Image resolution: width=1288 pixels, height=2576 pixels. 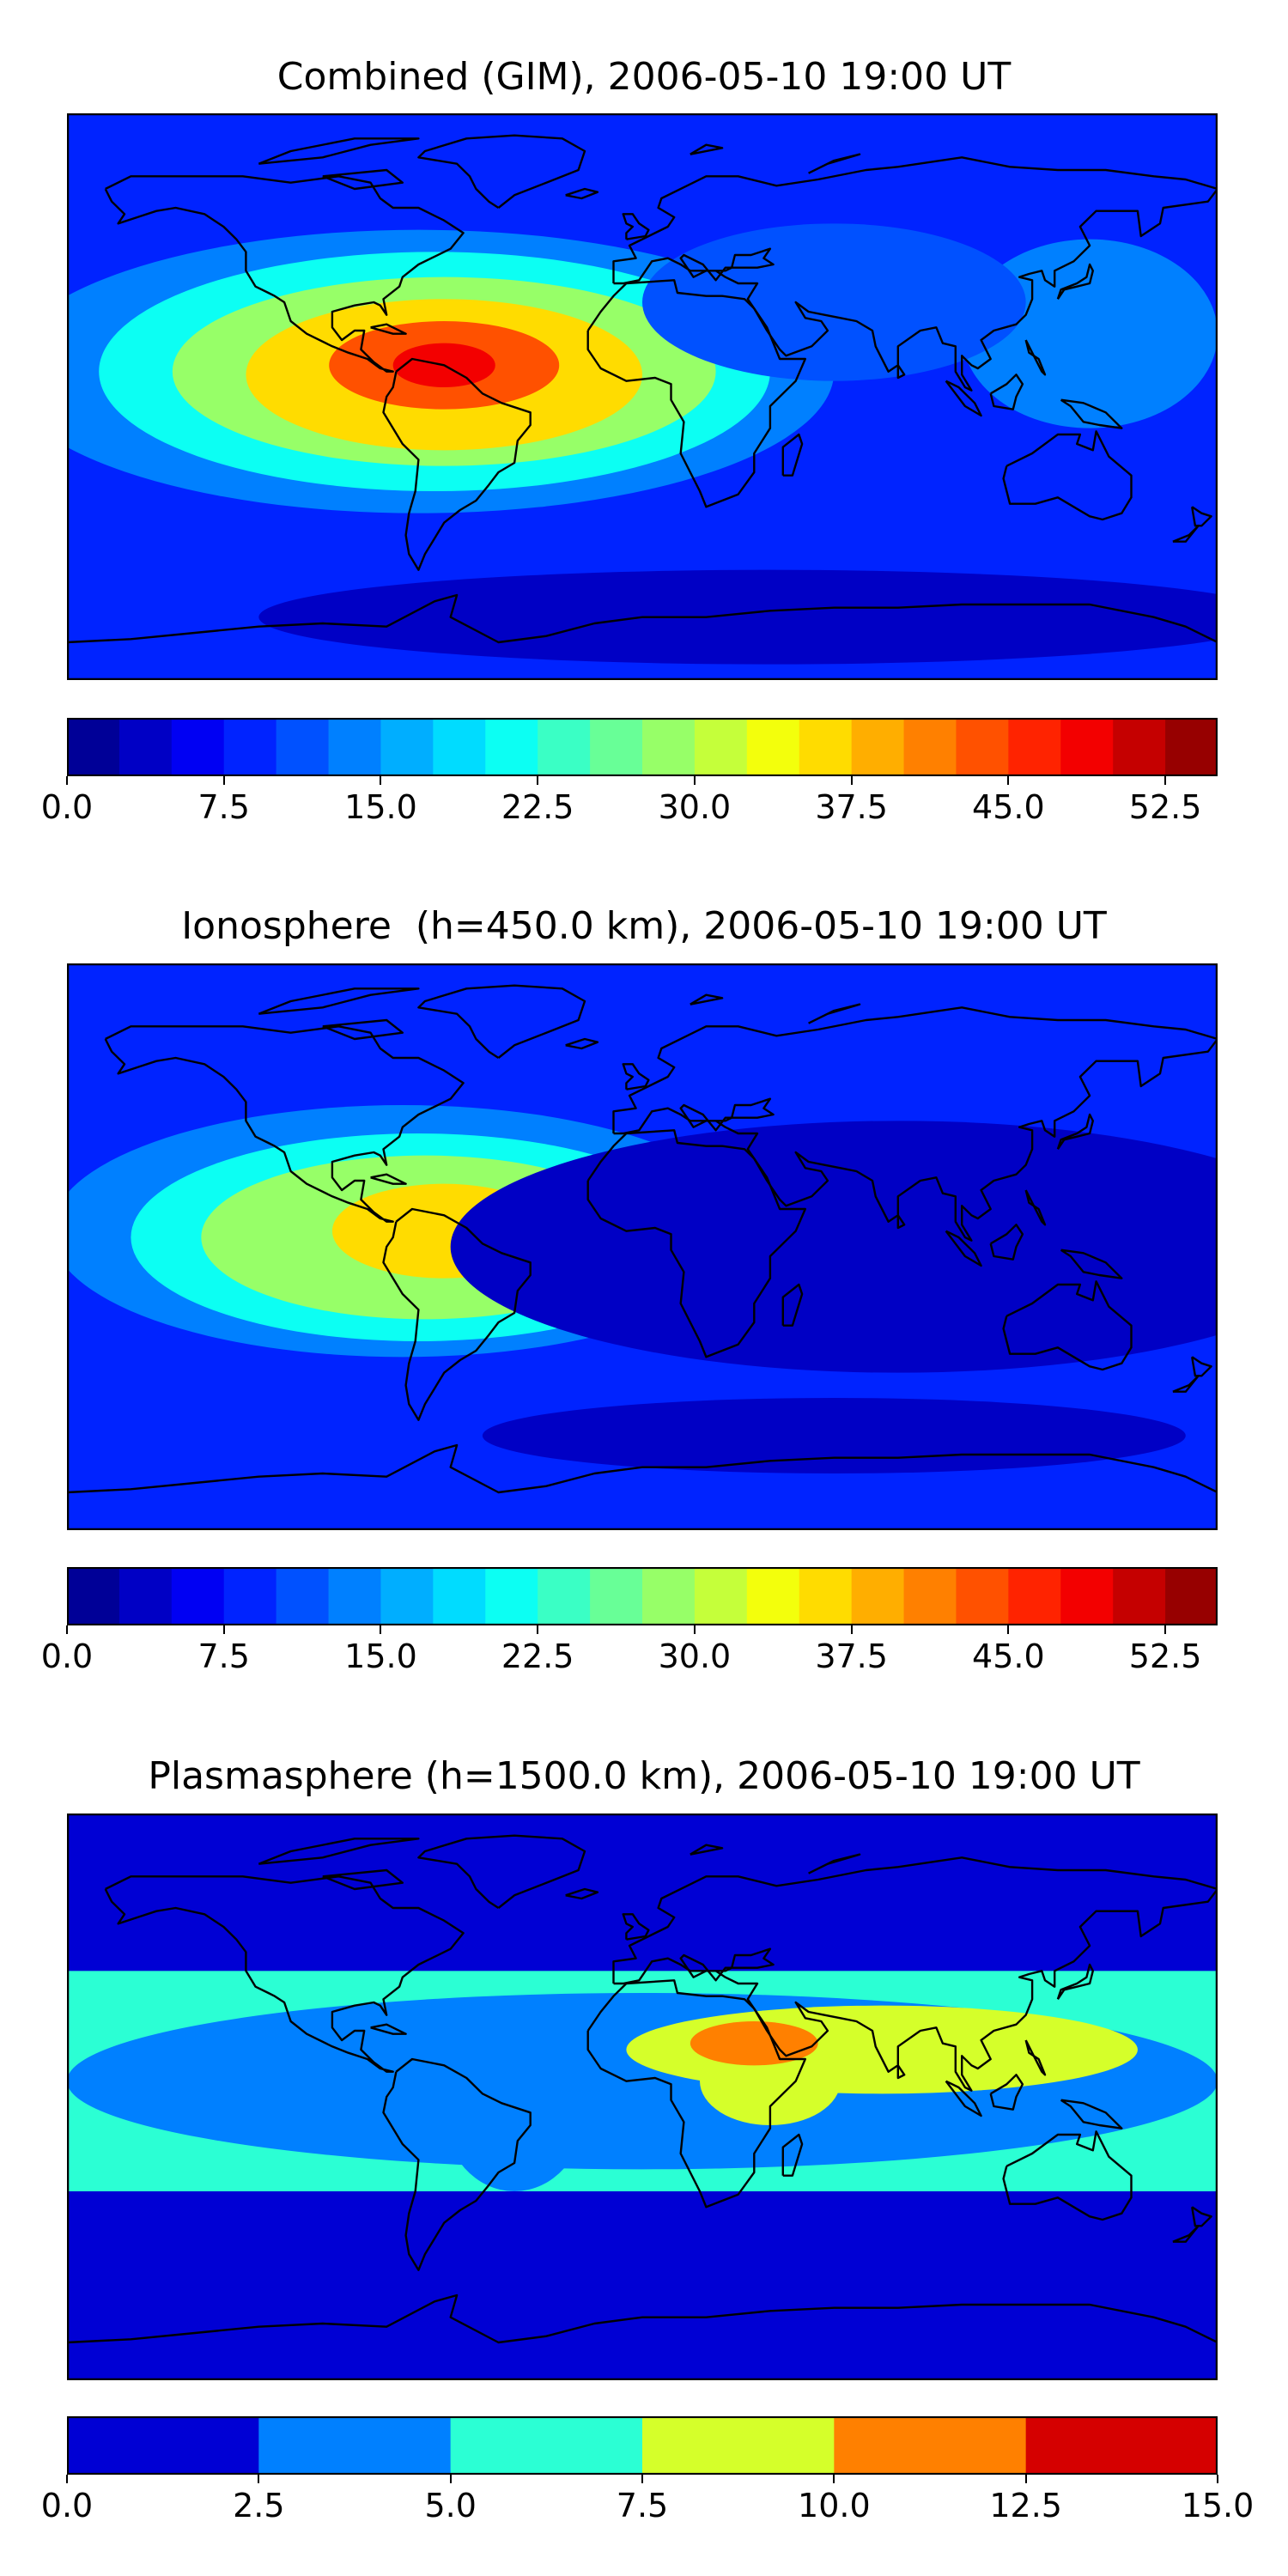 What do you see at coordinates (1025, 2506) in the screenshot?
I see `colorbar-tick-label: 12.5` at bounding box center [1025, 2506].